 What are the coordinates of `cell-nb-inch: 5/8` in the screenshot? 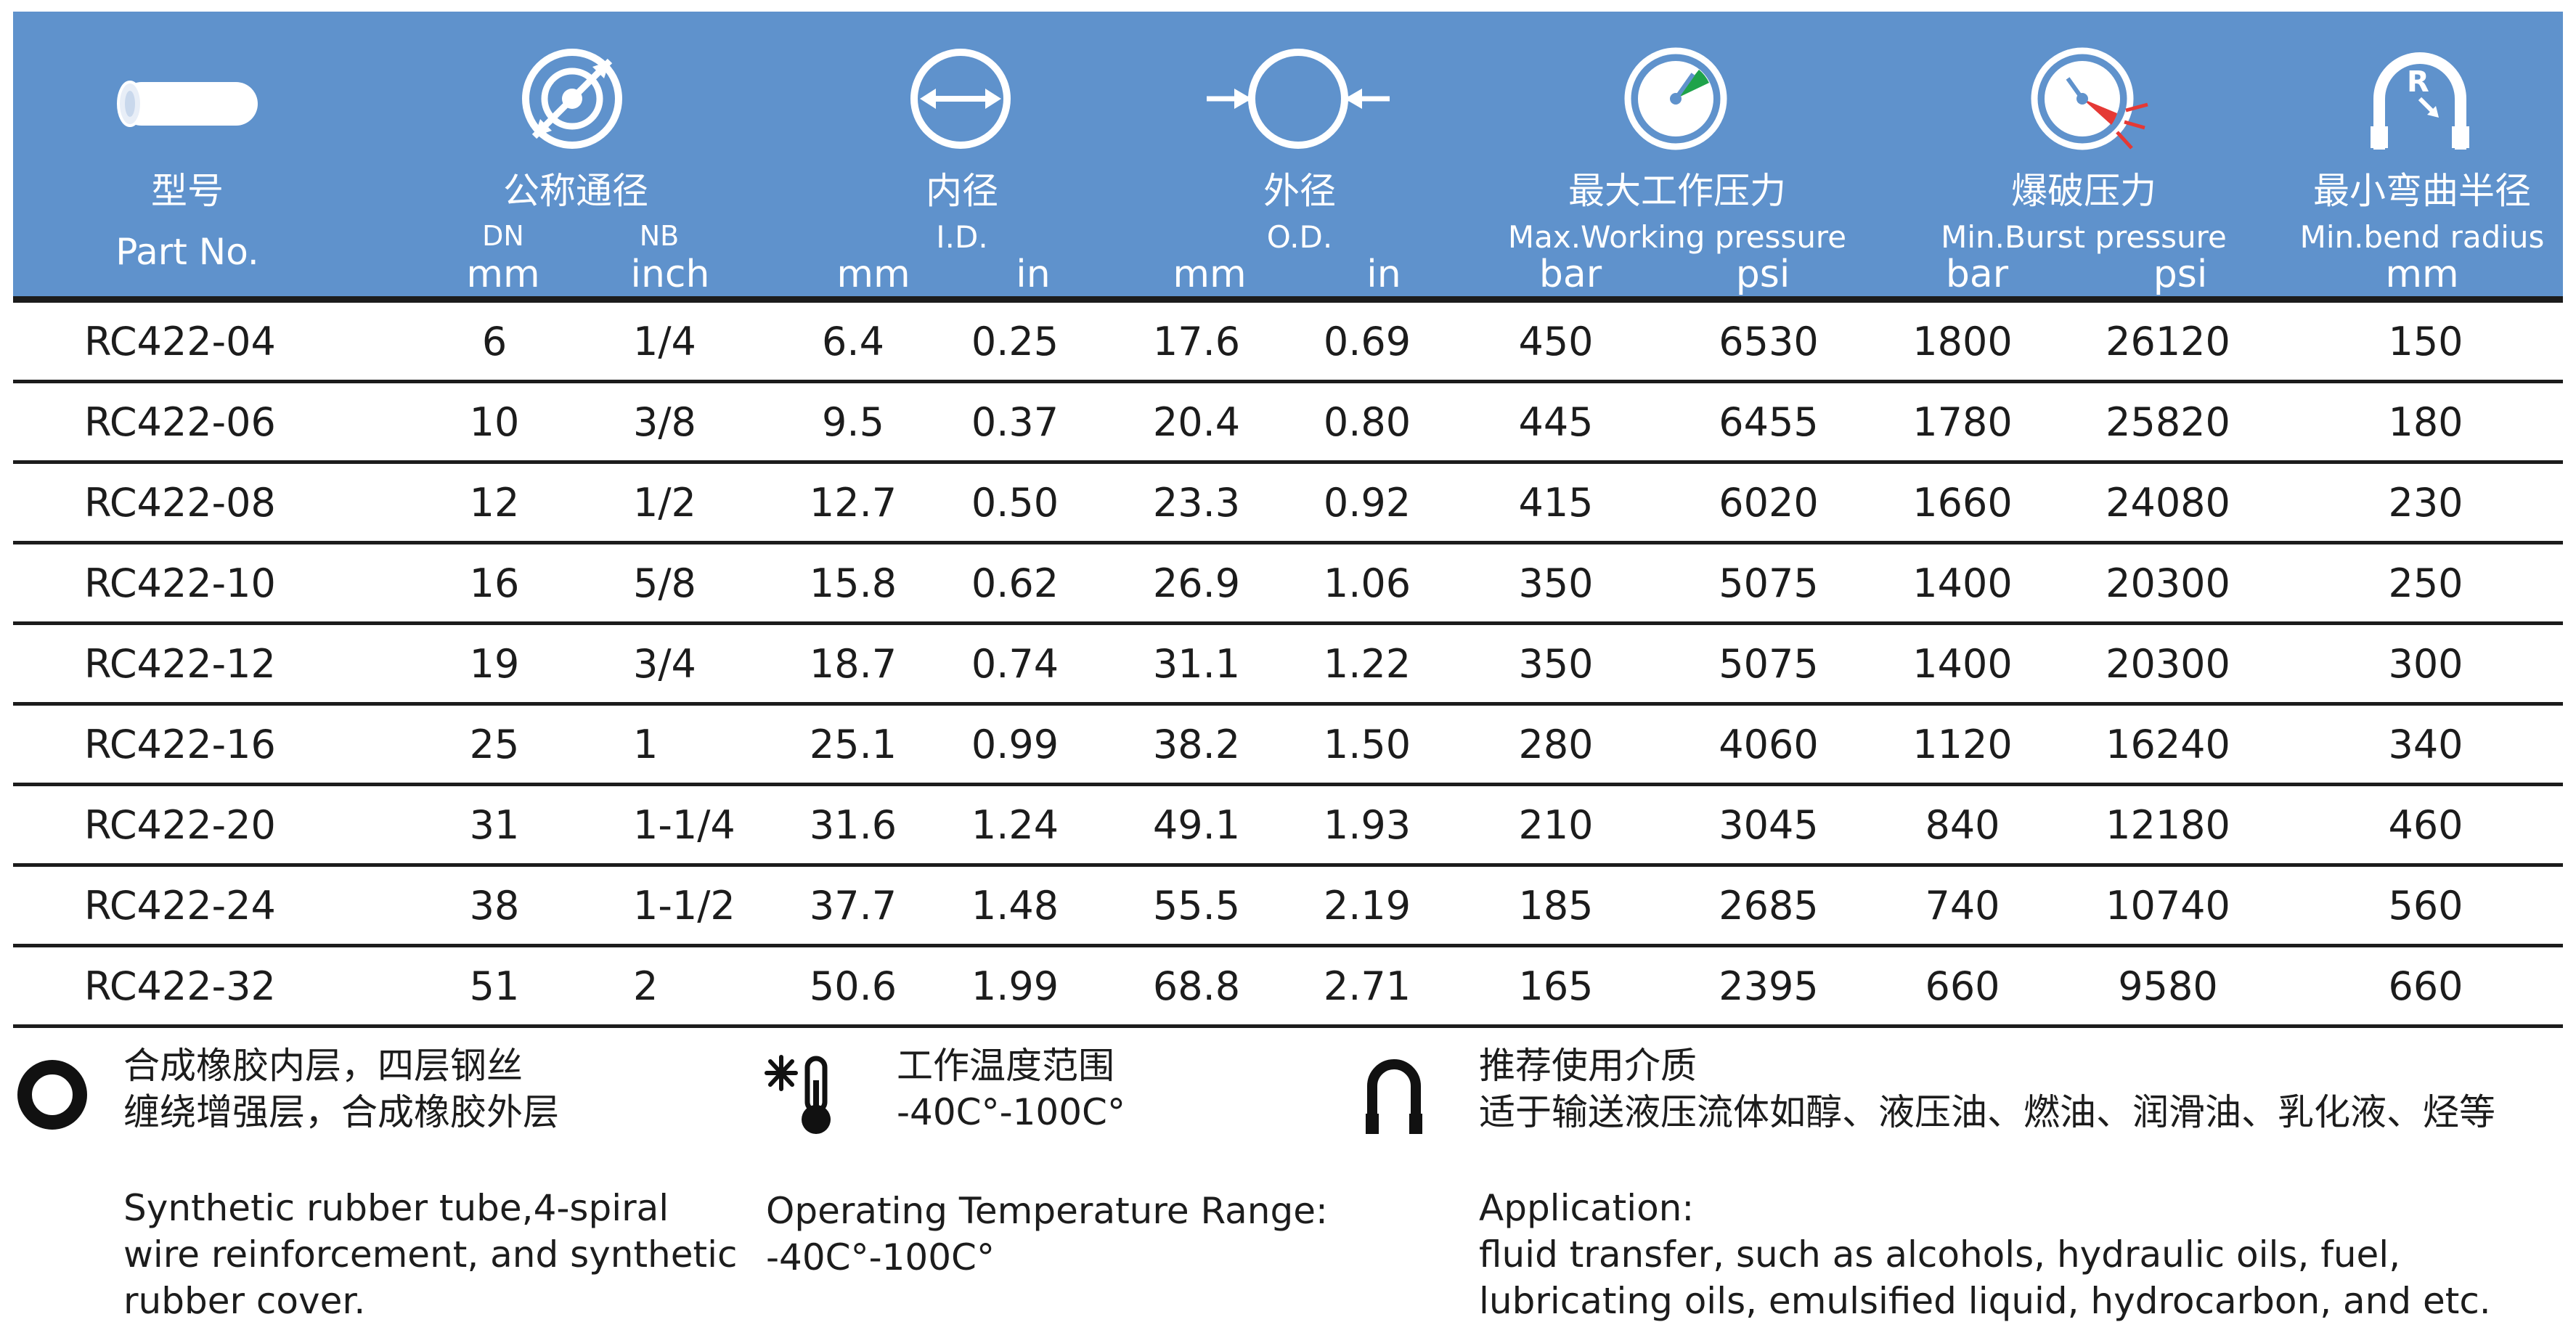 It's located at (664, 583).